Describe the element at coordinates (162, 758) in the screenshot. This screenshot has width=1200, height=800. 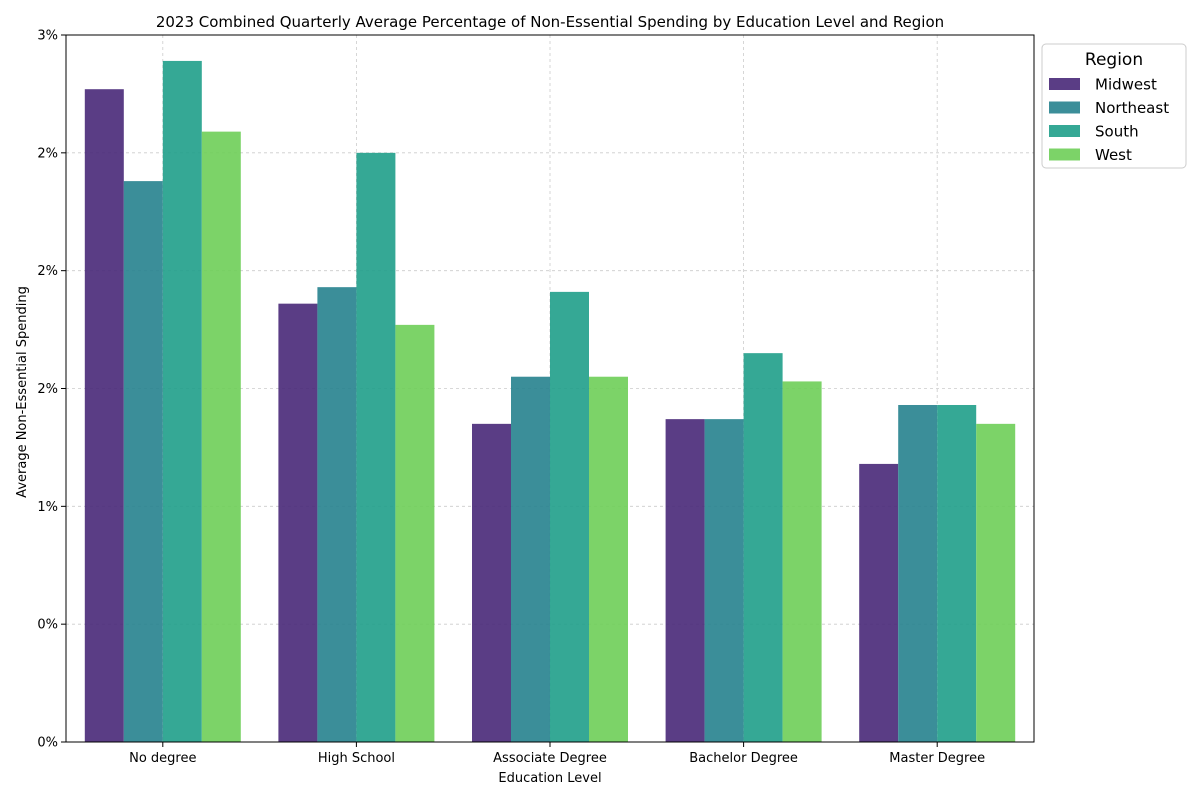
I see `x-tick-label: No degree` at that location.